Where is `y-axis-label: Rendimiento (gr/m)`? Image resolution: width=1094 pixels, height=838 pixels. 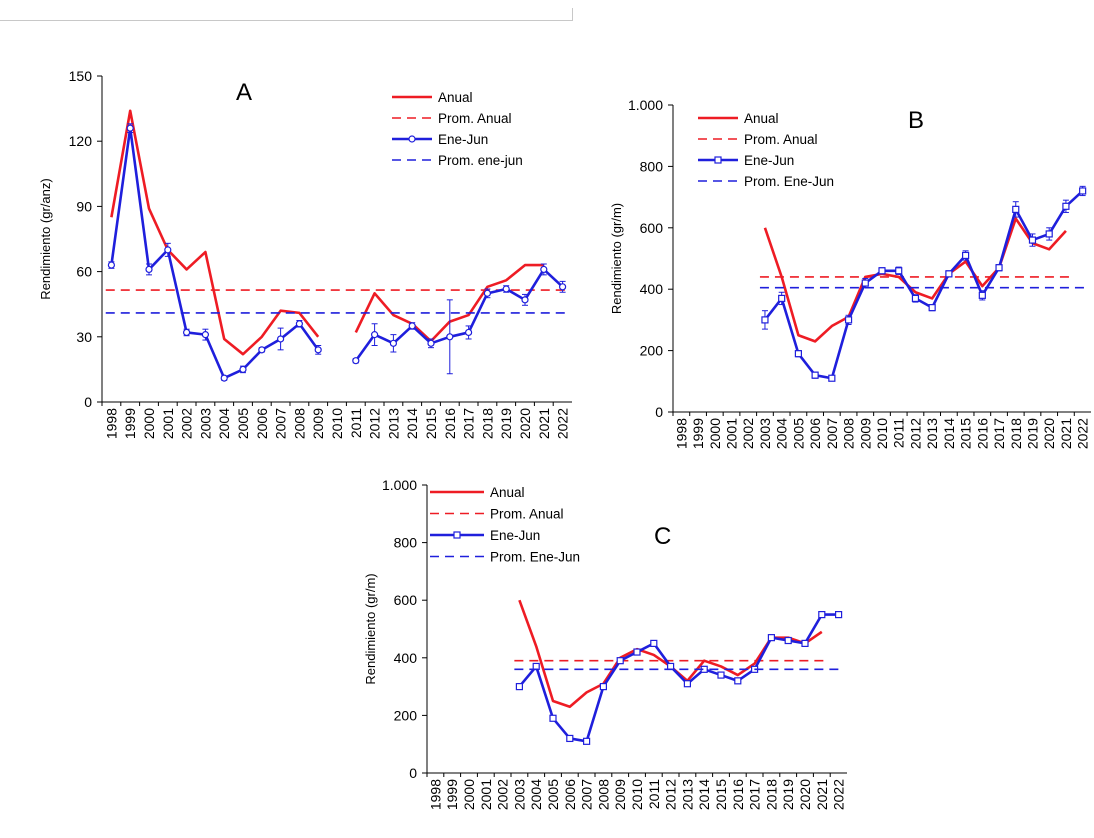 y-axis-label: Rendimiento (gr/m) is located at coordinates (370, 628).